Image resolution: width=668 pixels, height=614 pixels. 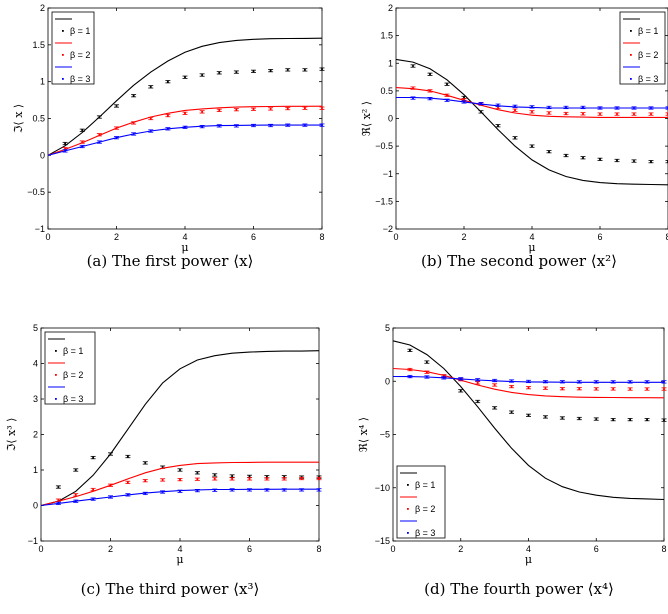 What do you see at coordinates (42, 155) in the screenshot?
I see `y-tick-label: 0` at bounding box center [42, 155].